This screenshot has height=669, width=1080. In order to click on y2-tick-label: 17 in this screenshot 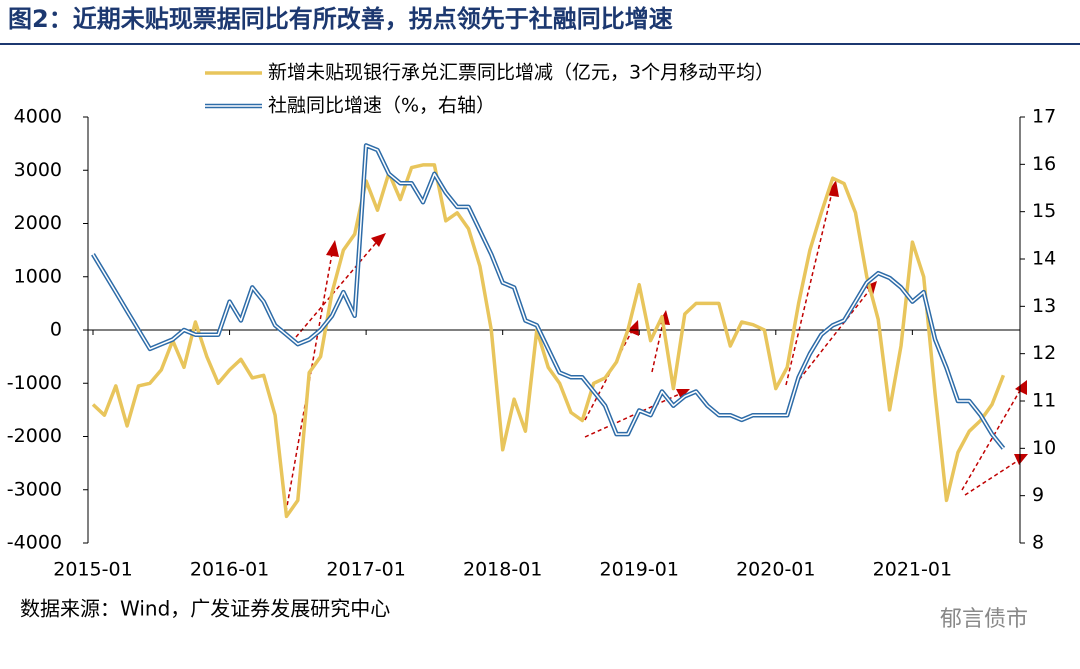, I will do `click(1044, 117)`.